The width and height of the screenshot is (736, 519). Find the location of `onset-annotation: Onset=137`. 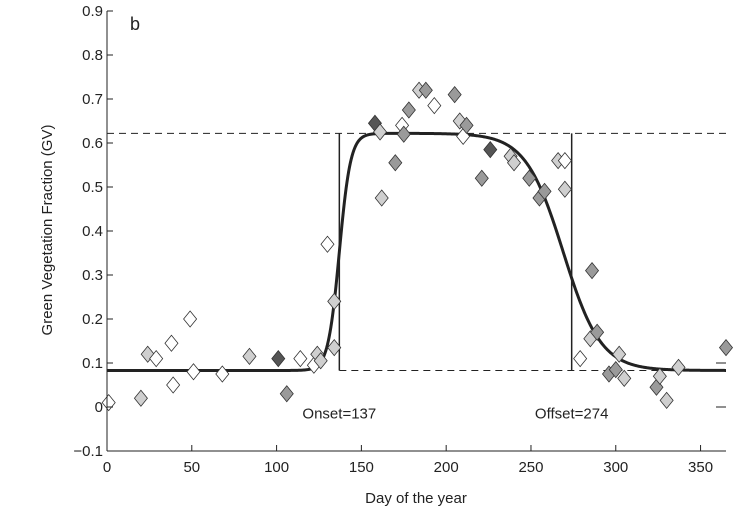

onset-annotation: Onset=137 is located at coordinates (339, 414).